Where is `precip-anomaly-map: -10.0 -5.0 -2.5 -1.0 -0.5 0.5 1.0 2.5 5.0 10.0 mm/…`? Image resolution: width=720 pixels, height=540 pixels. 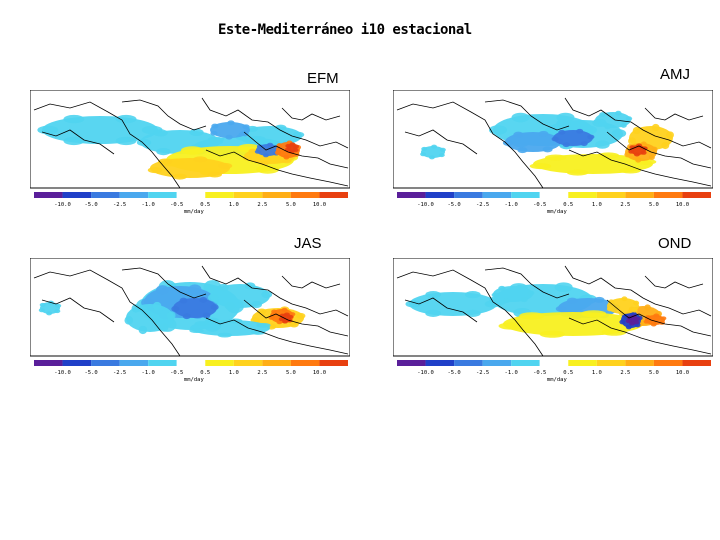 precip-anomaly-map: -10.0 -5.0 -2.5 -1.0 -0.5 0.5 1.0 2.5 5.0 10.0 mm/… is located at coordinates (190, 320).